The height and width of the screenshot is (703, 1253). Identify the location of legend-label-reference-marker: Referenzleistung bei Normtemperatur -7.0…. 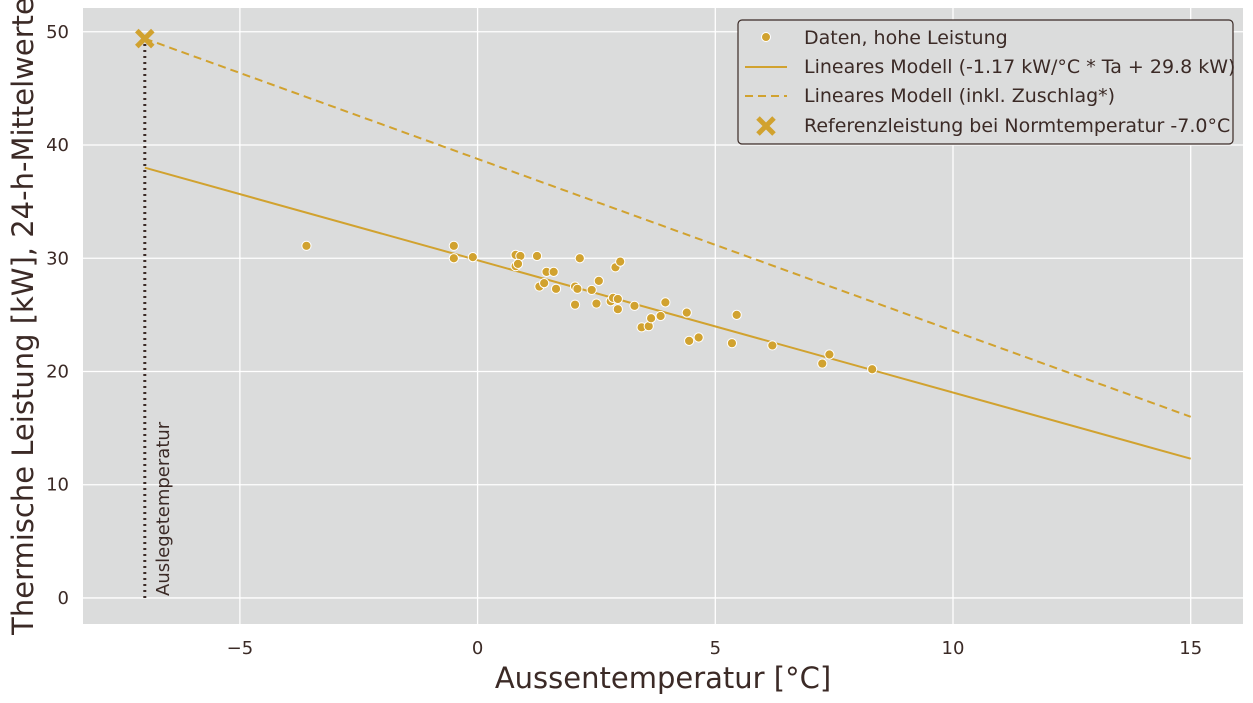
(1017, 126).